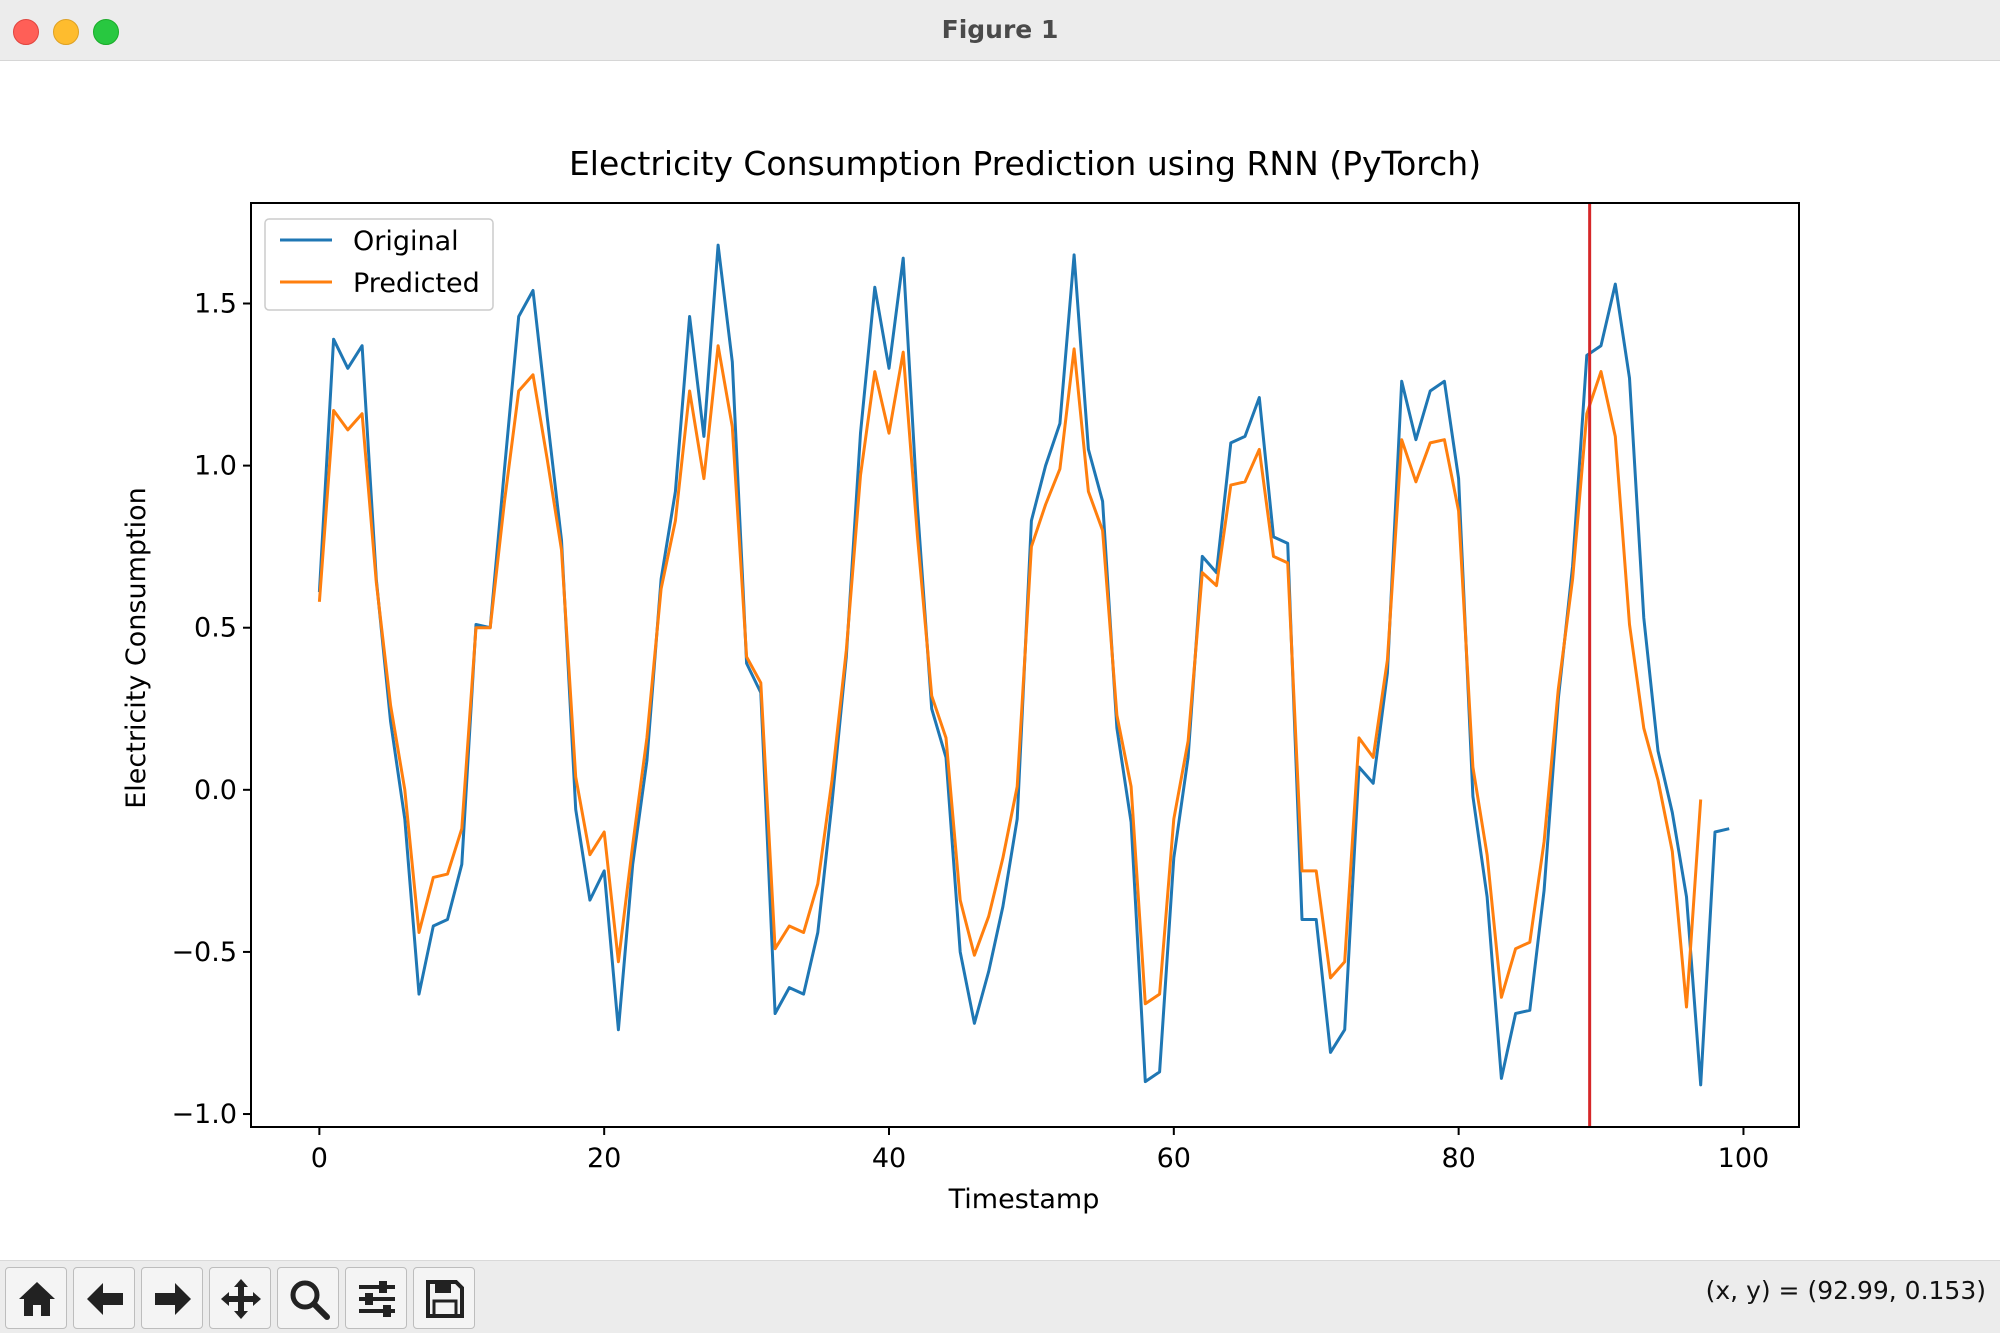 Image resolution: width=2000 pixels, height=1333 pixels. I want to click on x-tick-label: 0, so click(319, 1158).